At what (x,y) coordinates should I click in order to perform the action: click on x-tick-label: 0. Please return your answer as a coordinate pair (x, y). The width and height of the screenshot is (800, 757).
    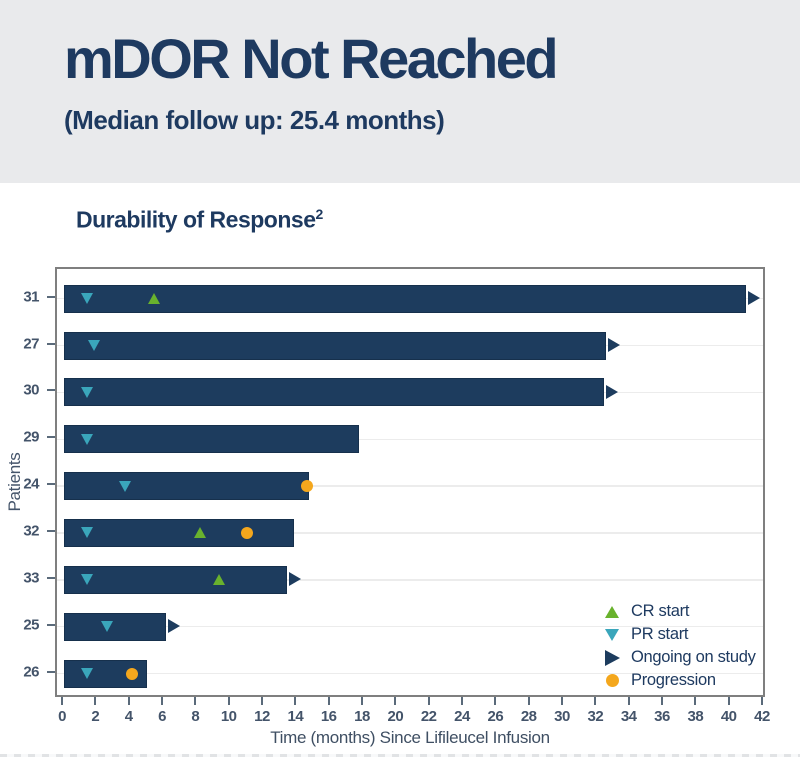
    Looking at the image, I should click on (62, 716).